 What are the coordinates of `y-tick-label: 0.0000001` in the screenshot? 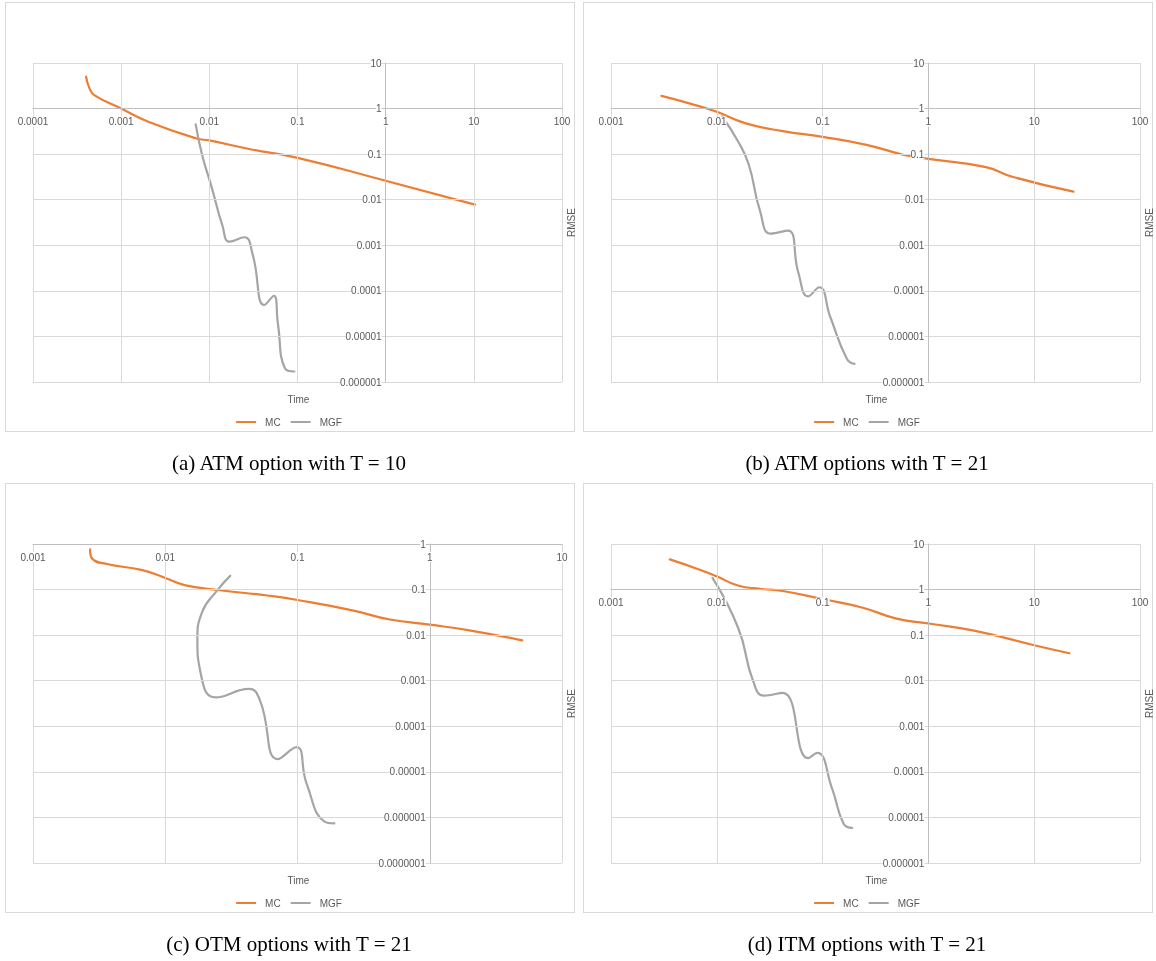 It's located at (402, 863).